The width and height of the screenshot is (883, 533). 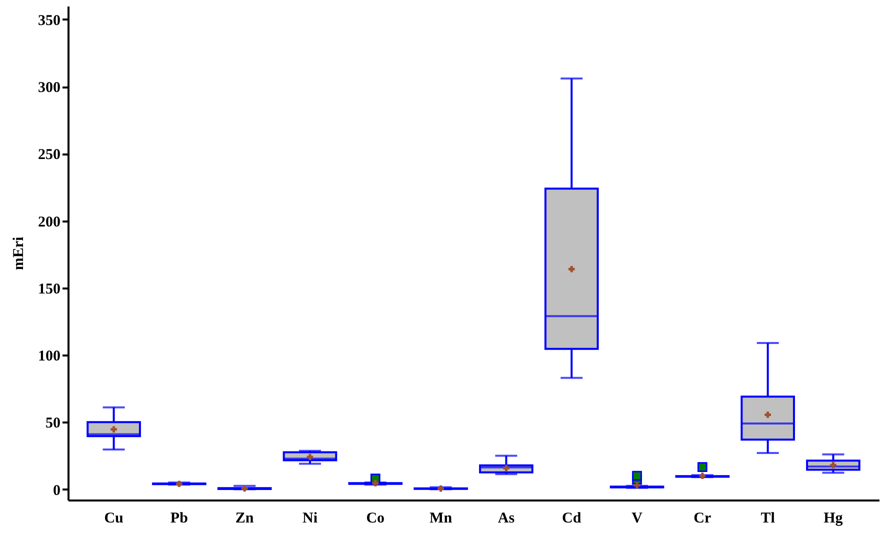 I want to click on y-tick-label: 350, so click(x=49, y=20).